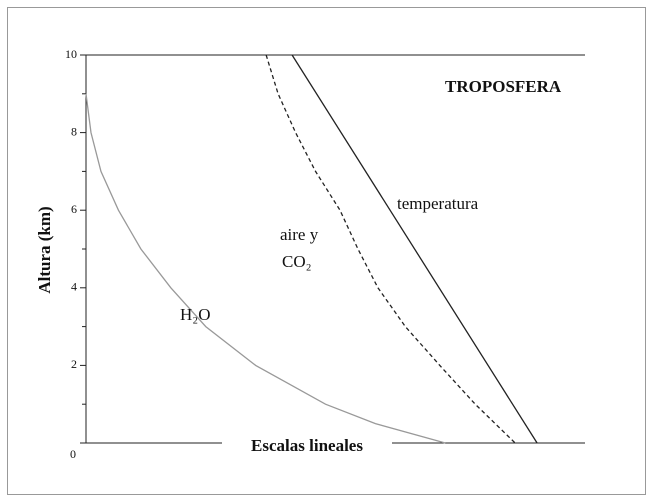 The image size is (652, 502). Describe the element at coordinates (73, 454) in the screenshot. I see `y-tick-label: 0` at that location.